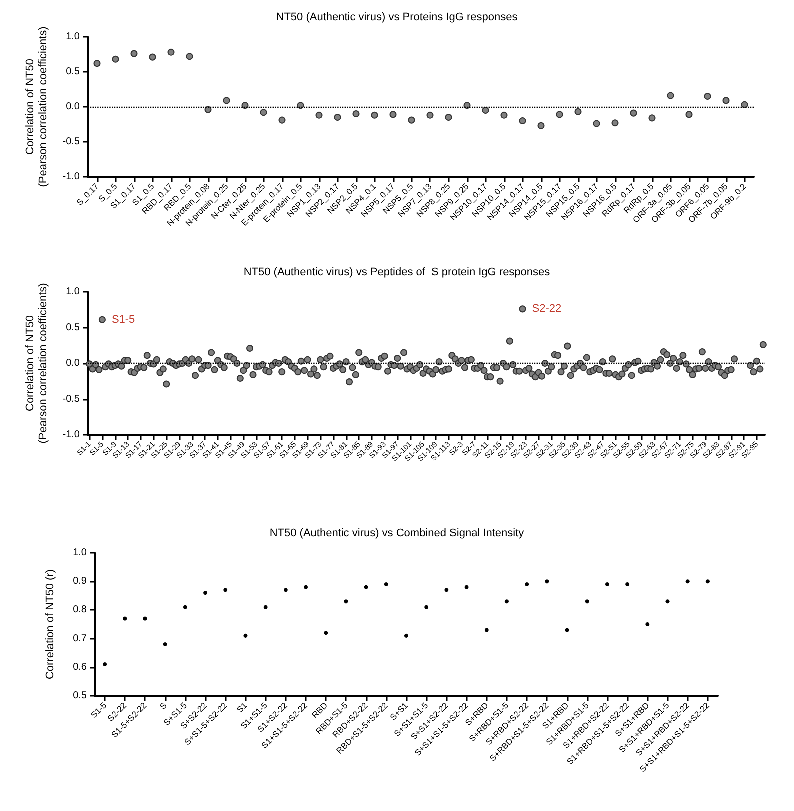 The height and width of the screenshot is (811, 794). What do you see at coordinates (547, 309) in the screenshot?
I see `data-label: S2-22` at bounding box center [547, 309].